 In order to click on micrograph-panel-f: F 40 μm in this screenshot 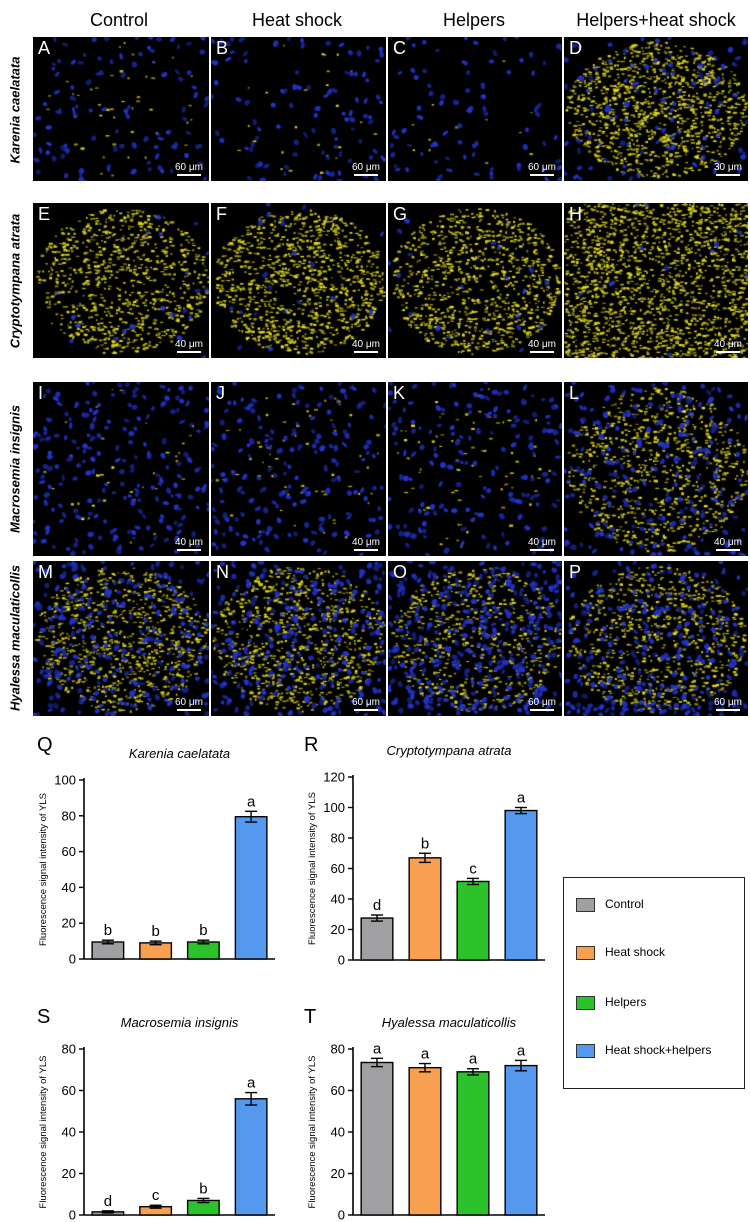, I will do `click(298, 280)`.